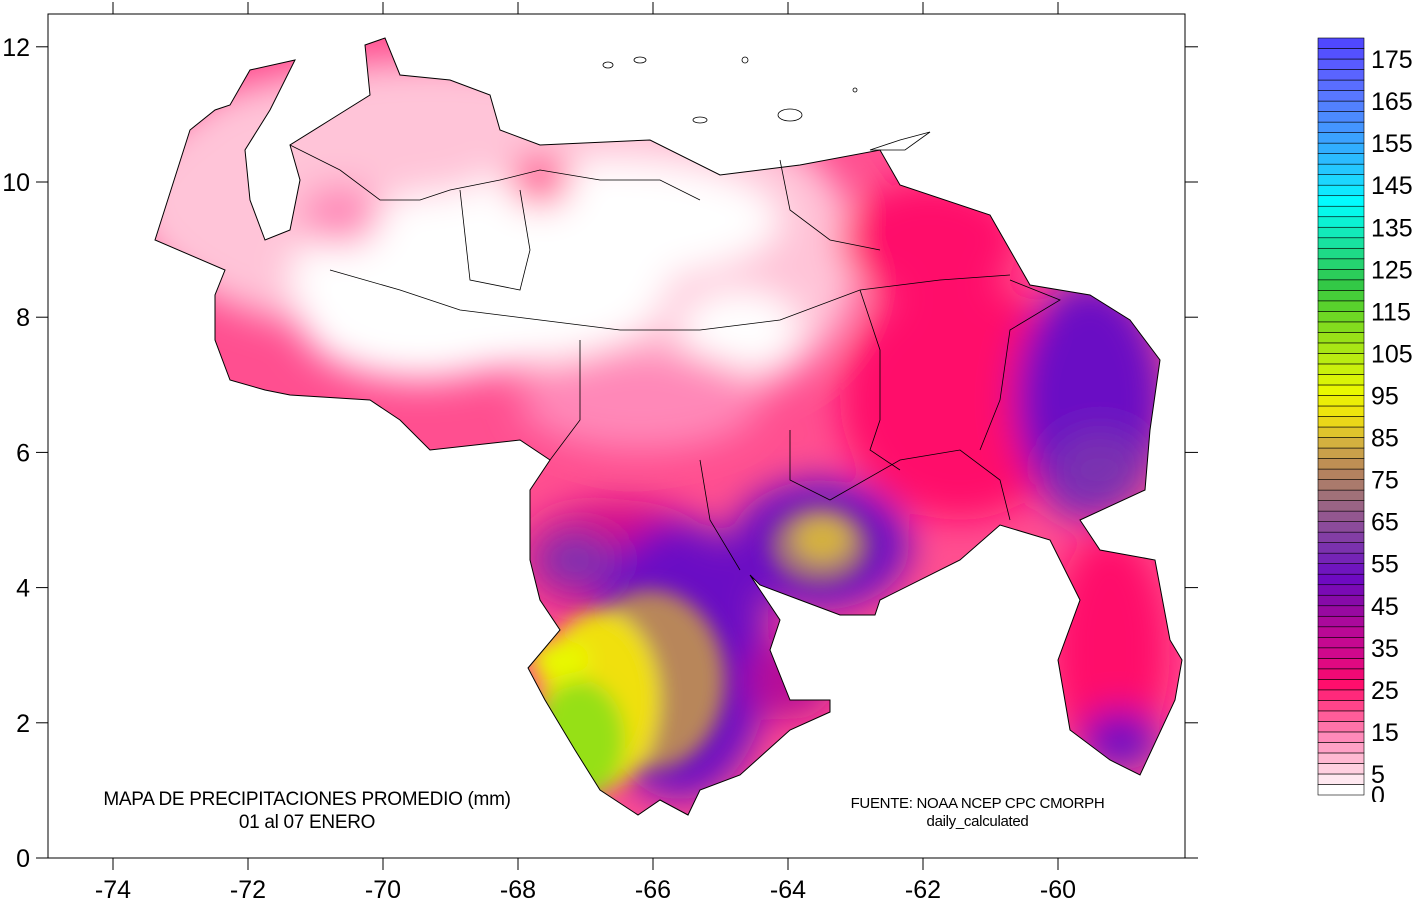 Image resolution: width=1416 pixels, height=906 pixels. Describe the element at coordinates (1385, 481) in the screenshot. I see `legend-label: 75` at that location.